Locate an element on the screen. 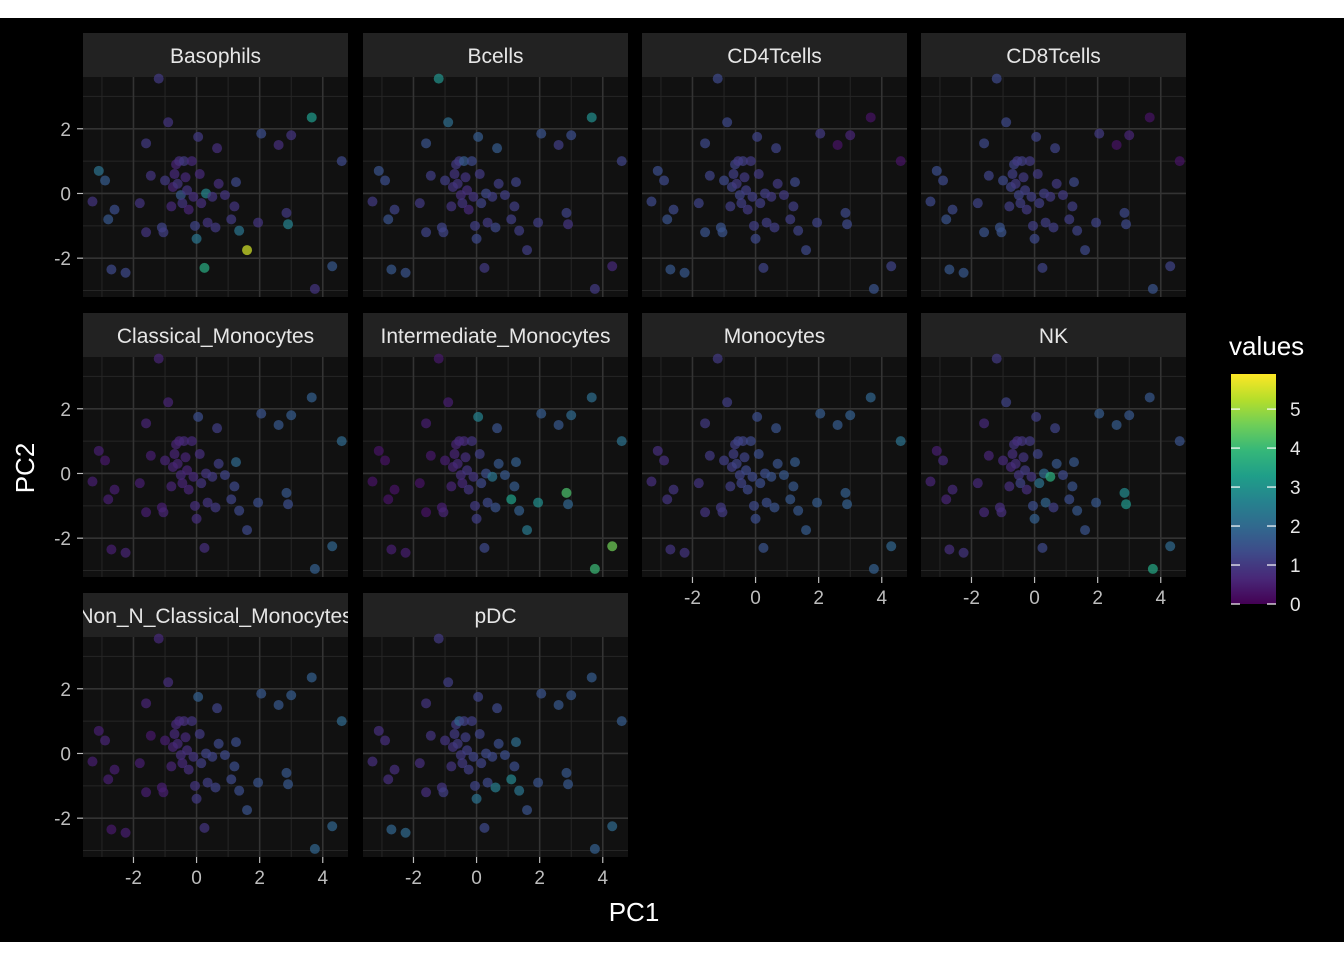 The width and height of the screenshot is (1344, 960). x-tick-label: -2 is located at coordinates (692, 598).